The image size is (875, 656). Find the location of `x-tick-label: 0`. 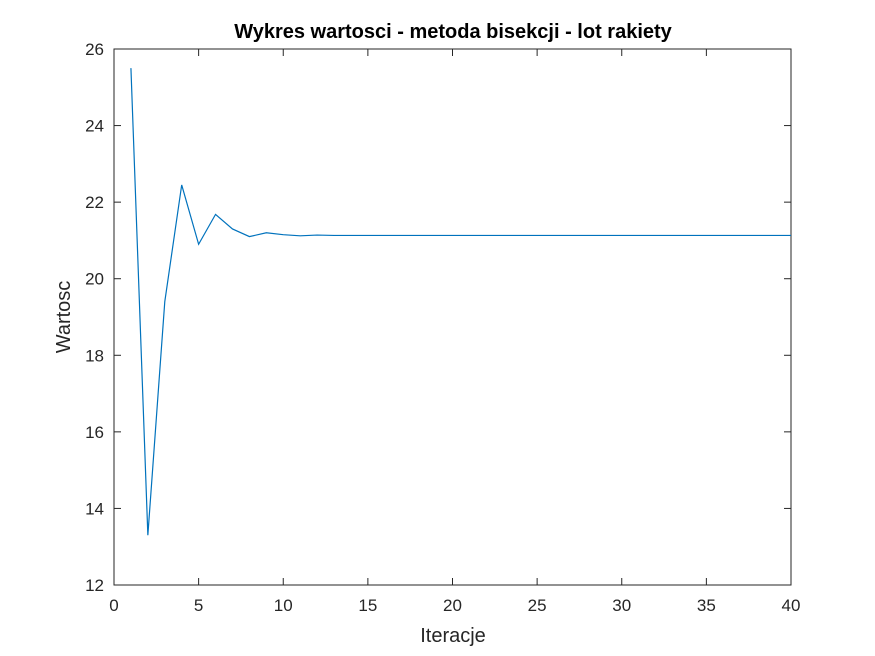

x-tick-label: 0 is located at coordinates (113, 605).